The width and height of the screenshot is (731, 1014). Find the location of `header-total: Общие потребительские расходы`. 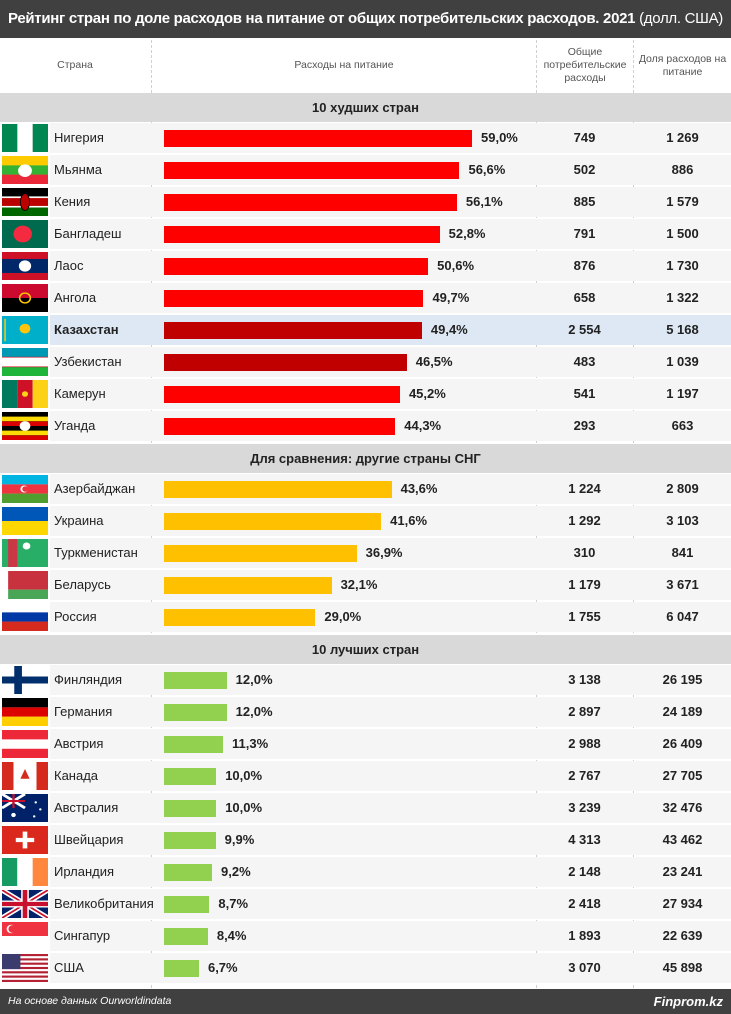

header-total: Общие потребительские расходы is located at coordinates (585, 65).